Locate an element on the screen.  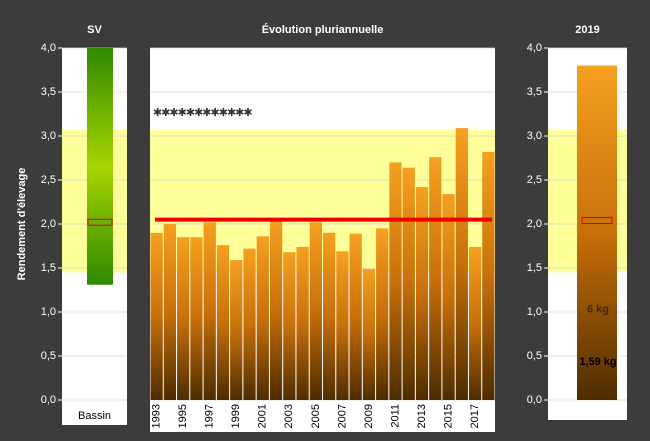
x-tick-label: 2017 is located at coordinates (475, 416).